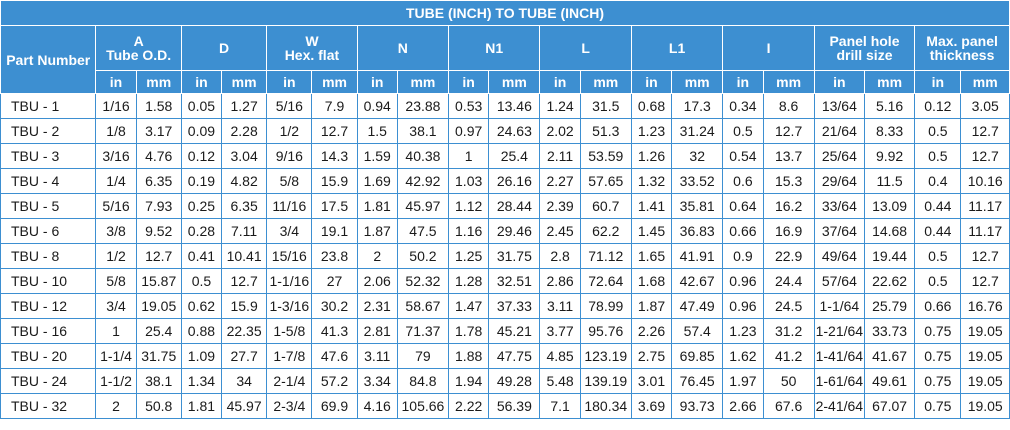 This screenshot has height=430, width=1010. What do you see at coordinates (962, 48) in the screenshot?
I see `column-group-header: Max. panel thickness` at bounding box center [962, 48].